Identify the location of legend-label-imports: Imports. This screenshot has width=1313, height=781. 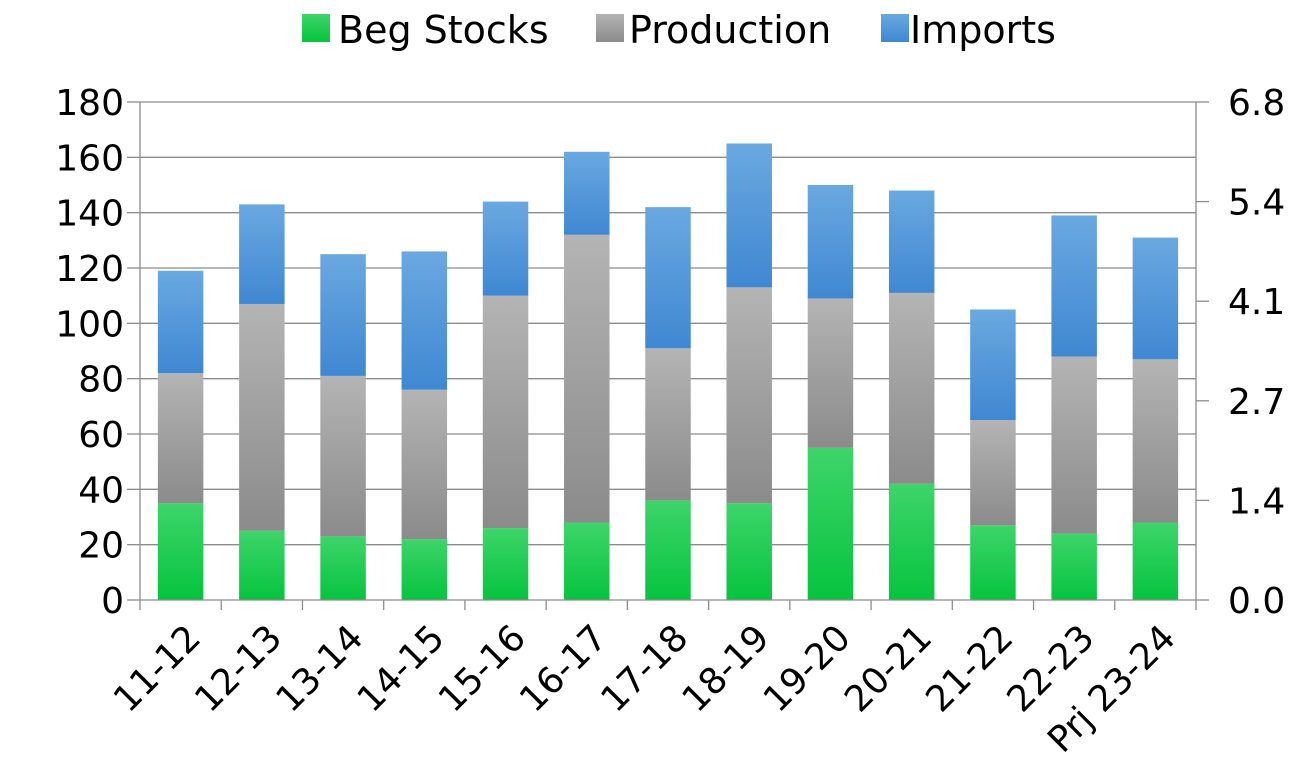
(983, 30).